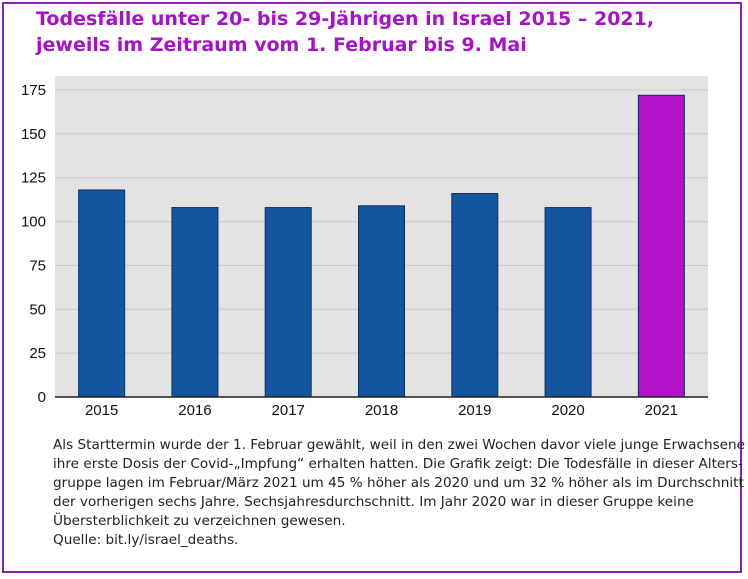  I want to click on y-tick-label: 50, so click(37, 309).